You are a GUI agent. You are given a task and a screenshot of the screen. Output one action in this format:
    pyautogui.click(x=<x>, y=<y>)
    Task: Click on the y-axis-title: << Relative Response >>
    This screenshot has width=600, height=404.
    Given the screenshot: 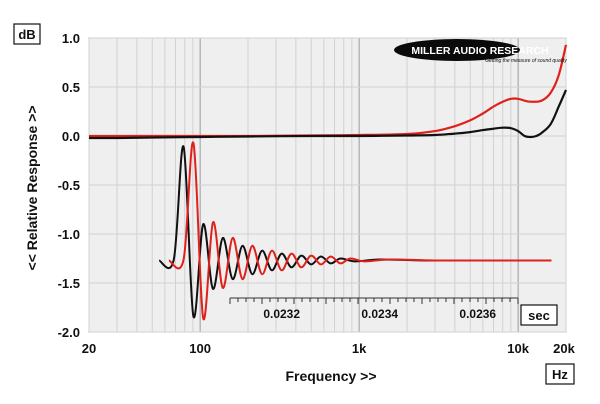 What is the action you would take?
    pyautogui.click(x=32, y=188)
    